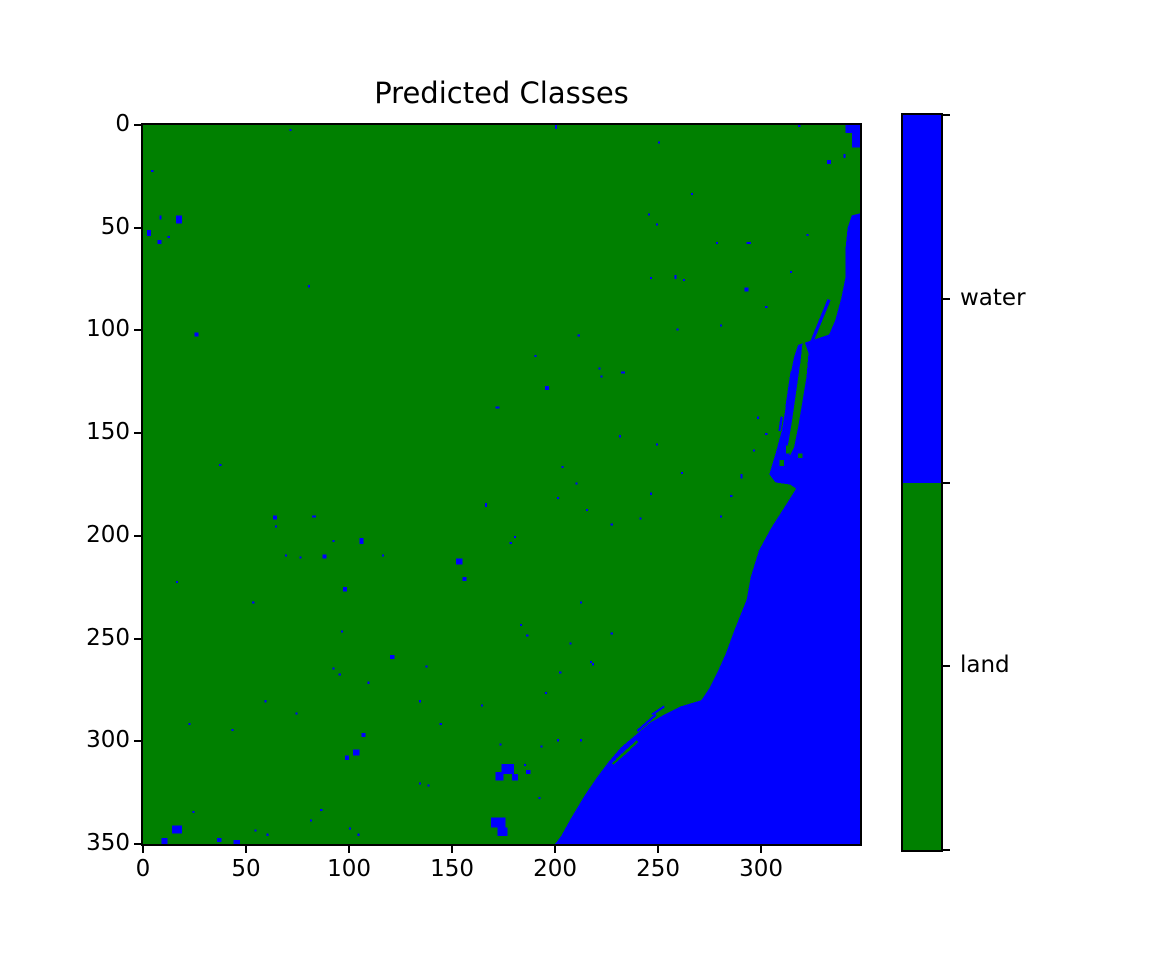 The width and height of the screenshot is (1152, 960). Describe the element at coordinates (452, 869) in the screenshot. I see `x-tick-label: 150` at that location.